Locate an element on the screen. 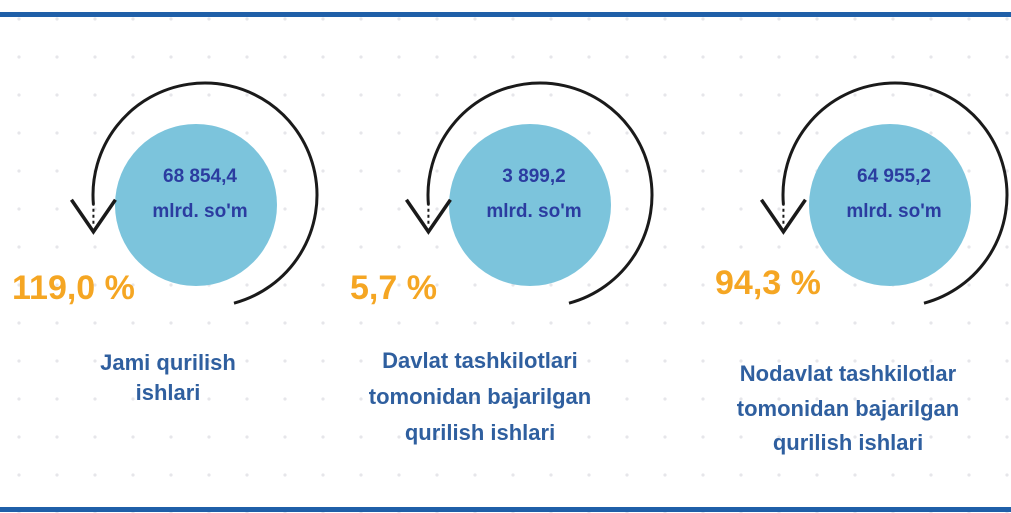 The height and width of the screenshot is (513, 1011). stat-percent: 5,7 % is located at coordinates (393, 288).